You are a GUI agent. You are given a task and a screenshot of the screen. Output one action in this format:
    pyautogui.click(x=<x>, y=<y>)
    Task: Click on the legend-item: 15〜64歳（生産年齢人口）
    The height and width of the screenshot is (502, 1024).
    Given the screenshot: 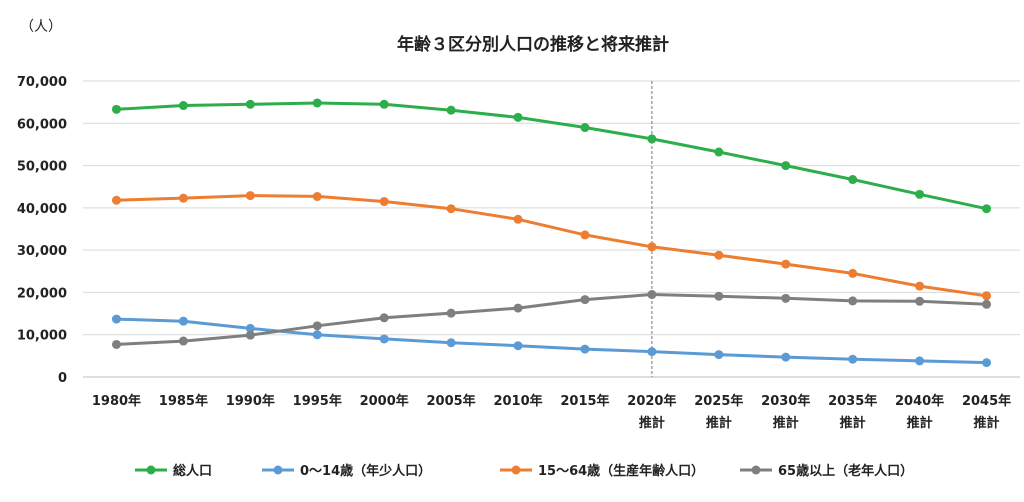 What is the action you would take?
    pyautogui.click(x=602, y=471)
    